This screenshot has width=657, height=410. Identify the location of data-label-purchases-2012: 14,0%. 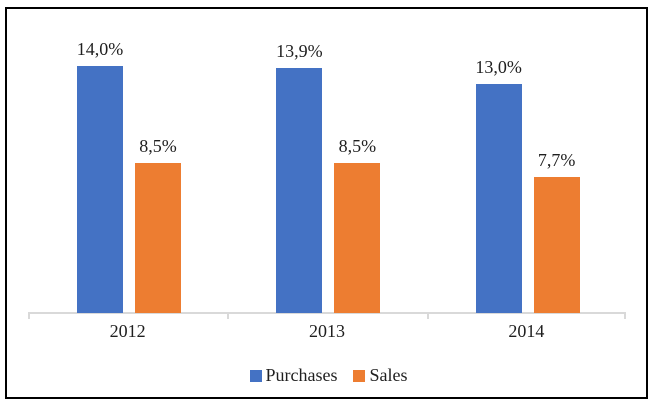
(100, 49).